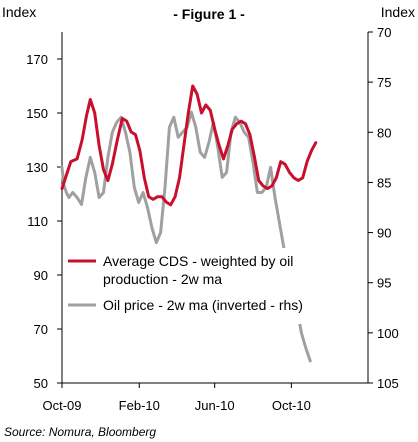 The height and width of the screenshot is (442, 418). I want to click on right-tick-label: 75, so click(384, 82).